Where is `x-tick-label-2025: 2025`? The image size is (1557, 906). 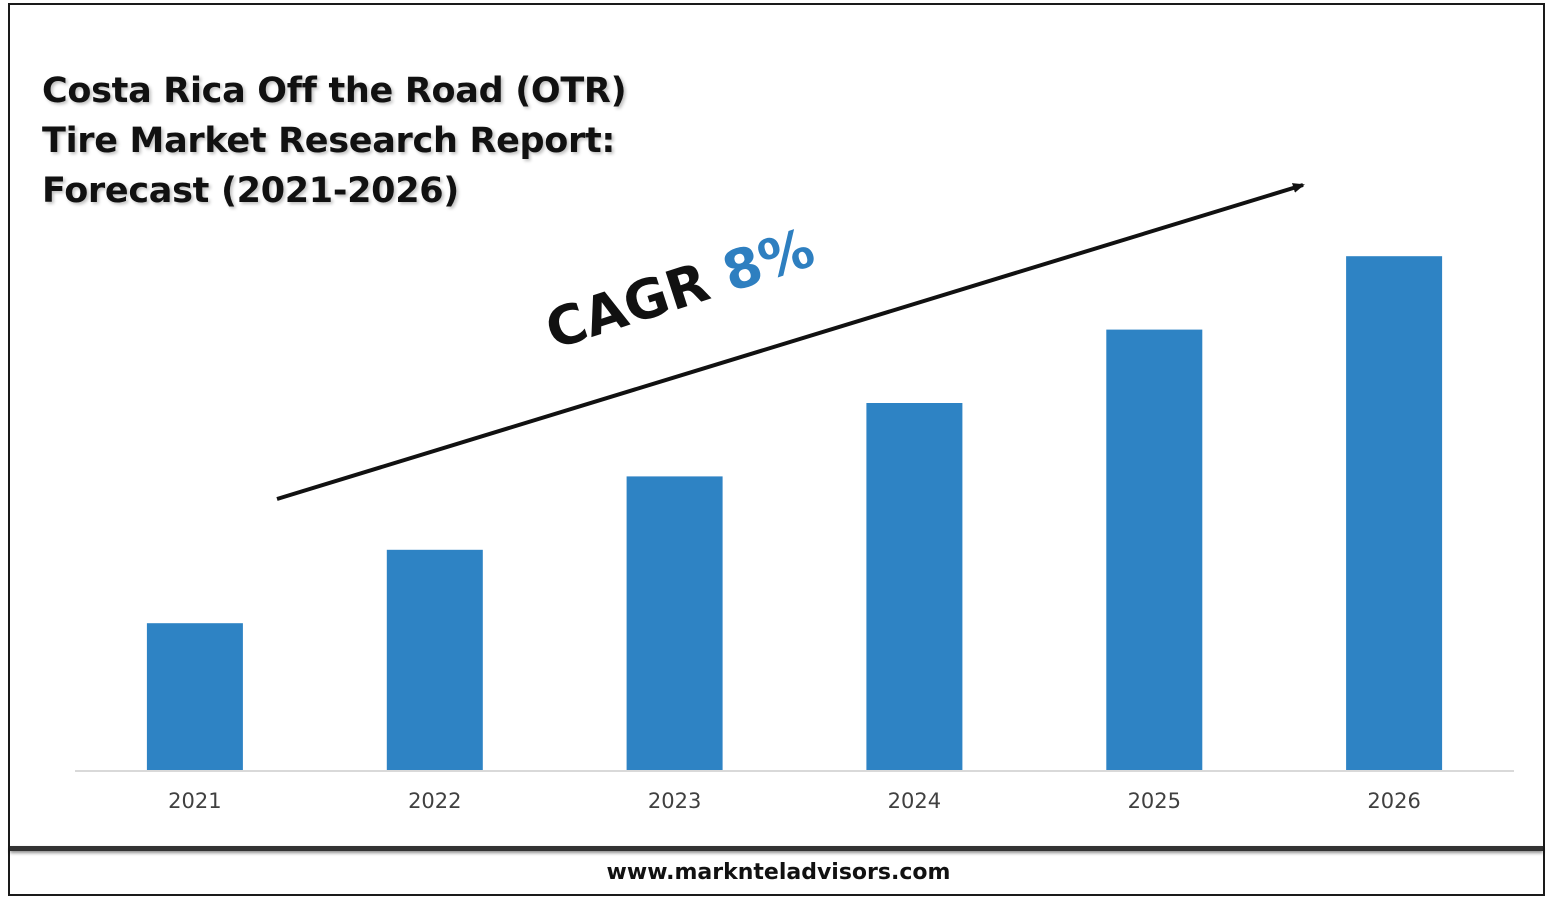 x-tick-label-2025: 2025 is located at coordinates (1154, 801).